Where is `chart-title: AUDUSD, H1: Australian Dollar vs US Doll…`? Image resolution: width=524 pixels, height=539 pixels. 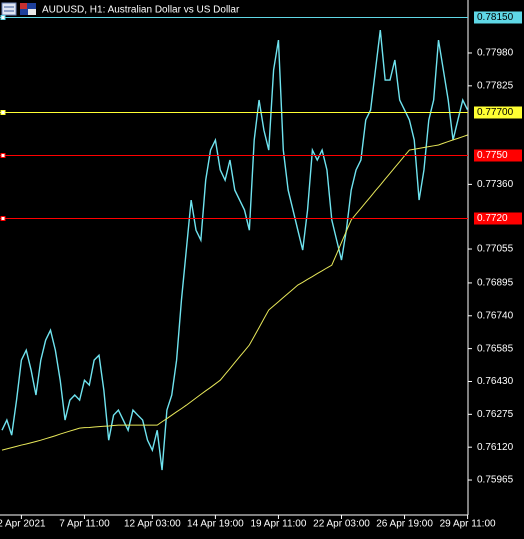
chart-title: AUDUSD, H1: Australian Dollar vs US Doll… is located at coordinates (141, 10).